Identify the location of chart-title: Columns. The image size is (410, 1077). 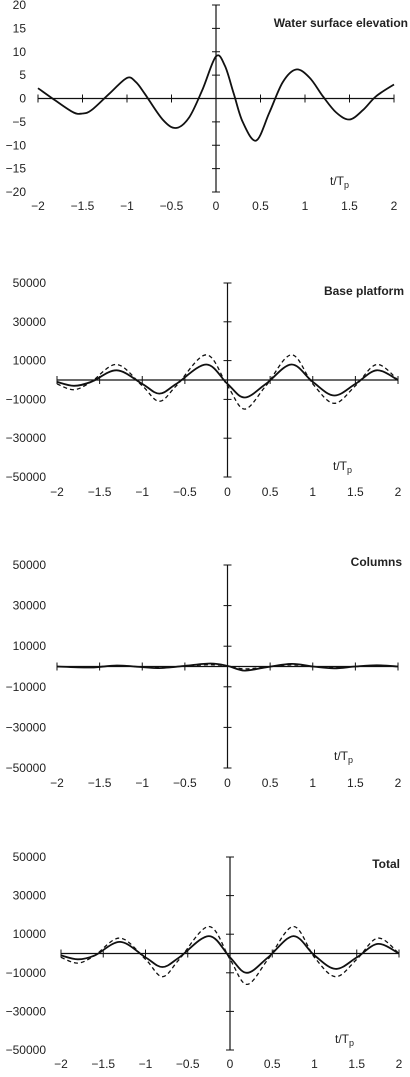
(377, 562).